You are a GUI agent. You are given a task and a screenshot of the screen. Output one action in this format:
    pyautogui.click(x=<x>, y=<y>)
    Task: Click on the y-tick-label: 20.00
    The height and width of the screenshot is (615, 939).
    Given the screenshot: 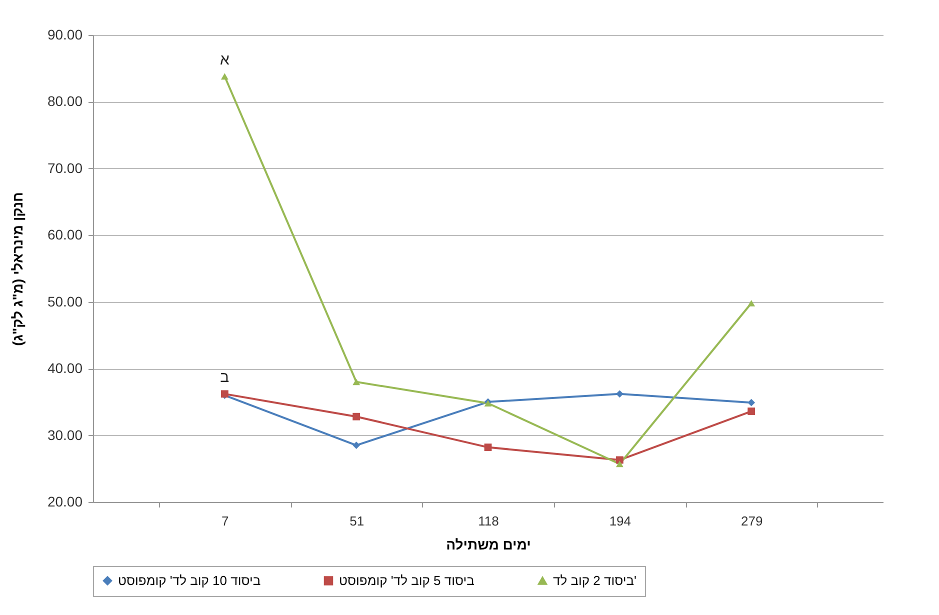 What is the action you would take?
    pyautogui.click(x=65, y=502)
    